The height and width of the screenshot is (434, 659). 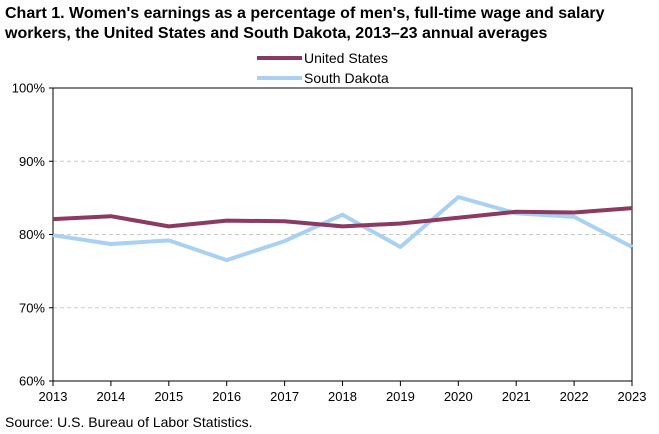 I want to click on x-tick-label: 2016, so click(x=226, y=396).